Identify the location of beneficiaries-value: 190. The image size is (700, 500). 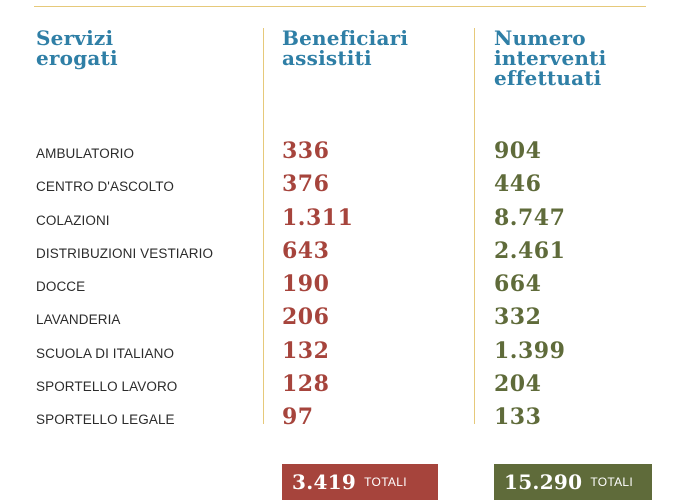
(306, 284).